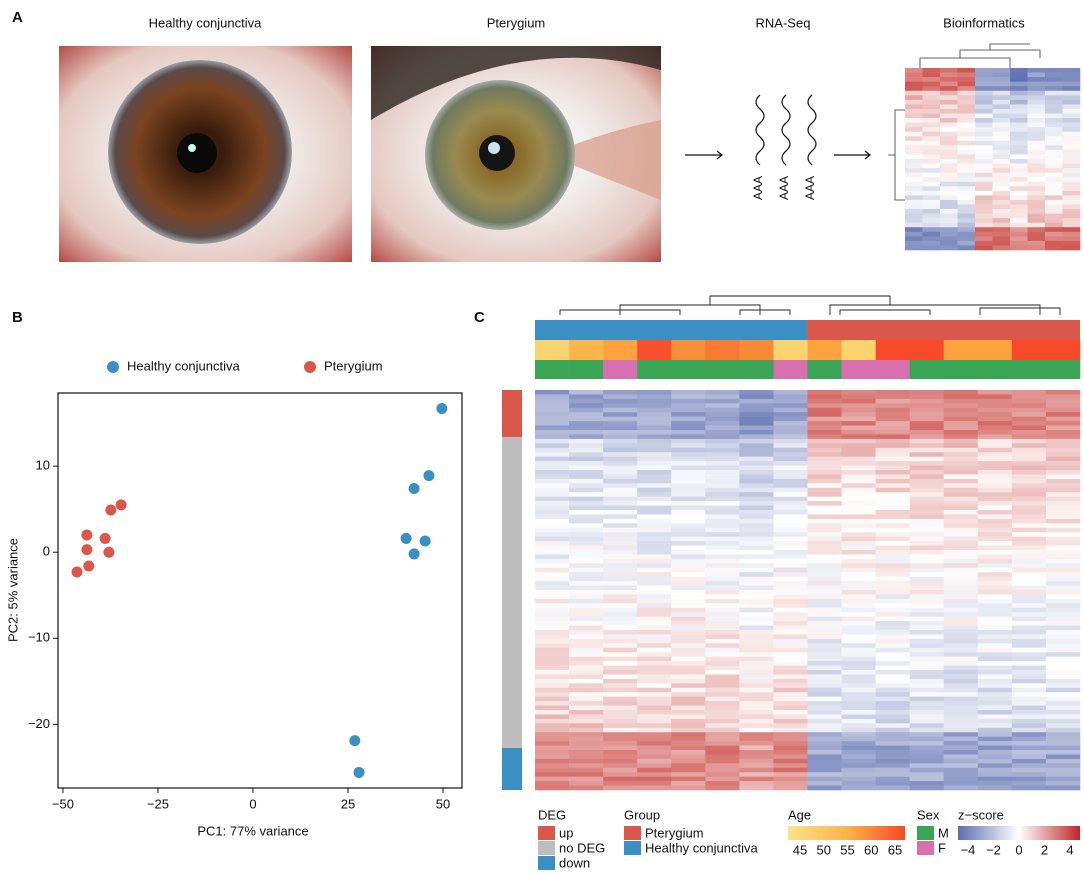 The width and height of the screenshot is (1084, 874). Describe the element at coordinates (928, 814) in the screenshot. I see `legend-title: Sex` at that location.